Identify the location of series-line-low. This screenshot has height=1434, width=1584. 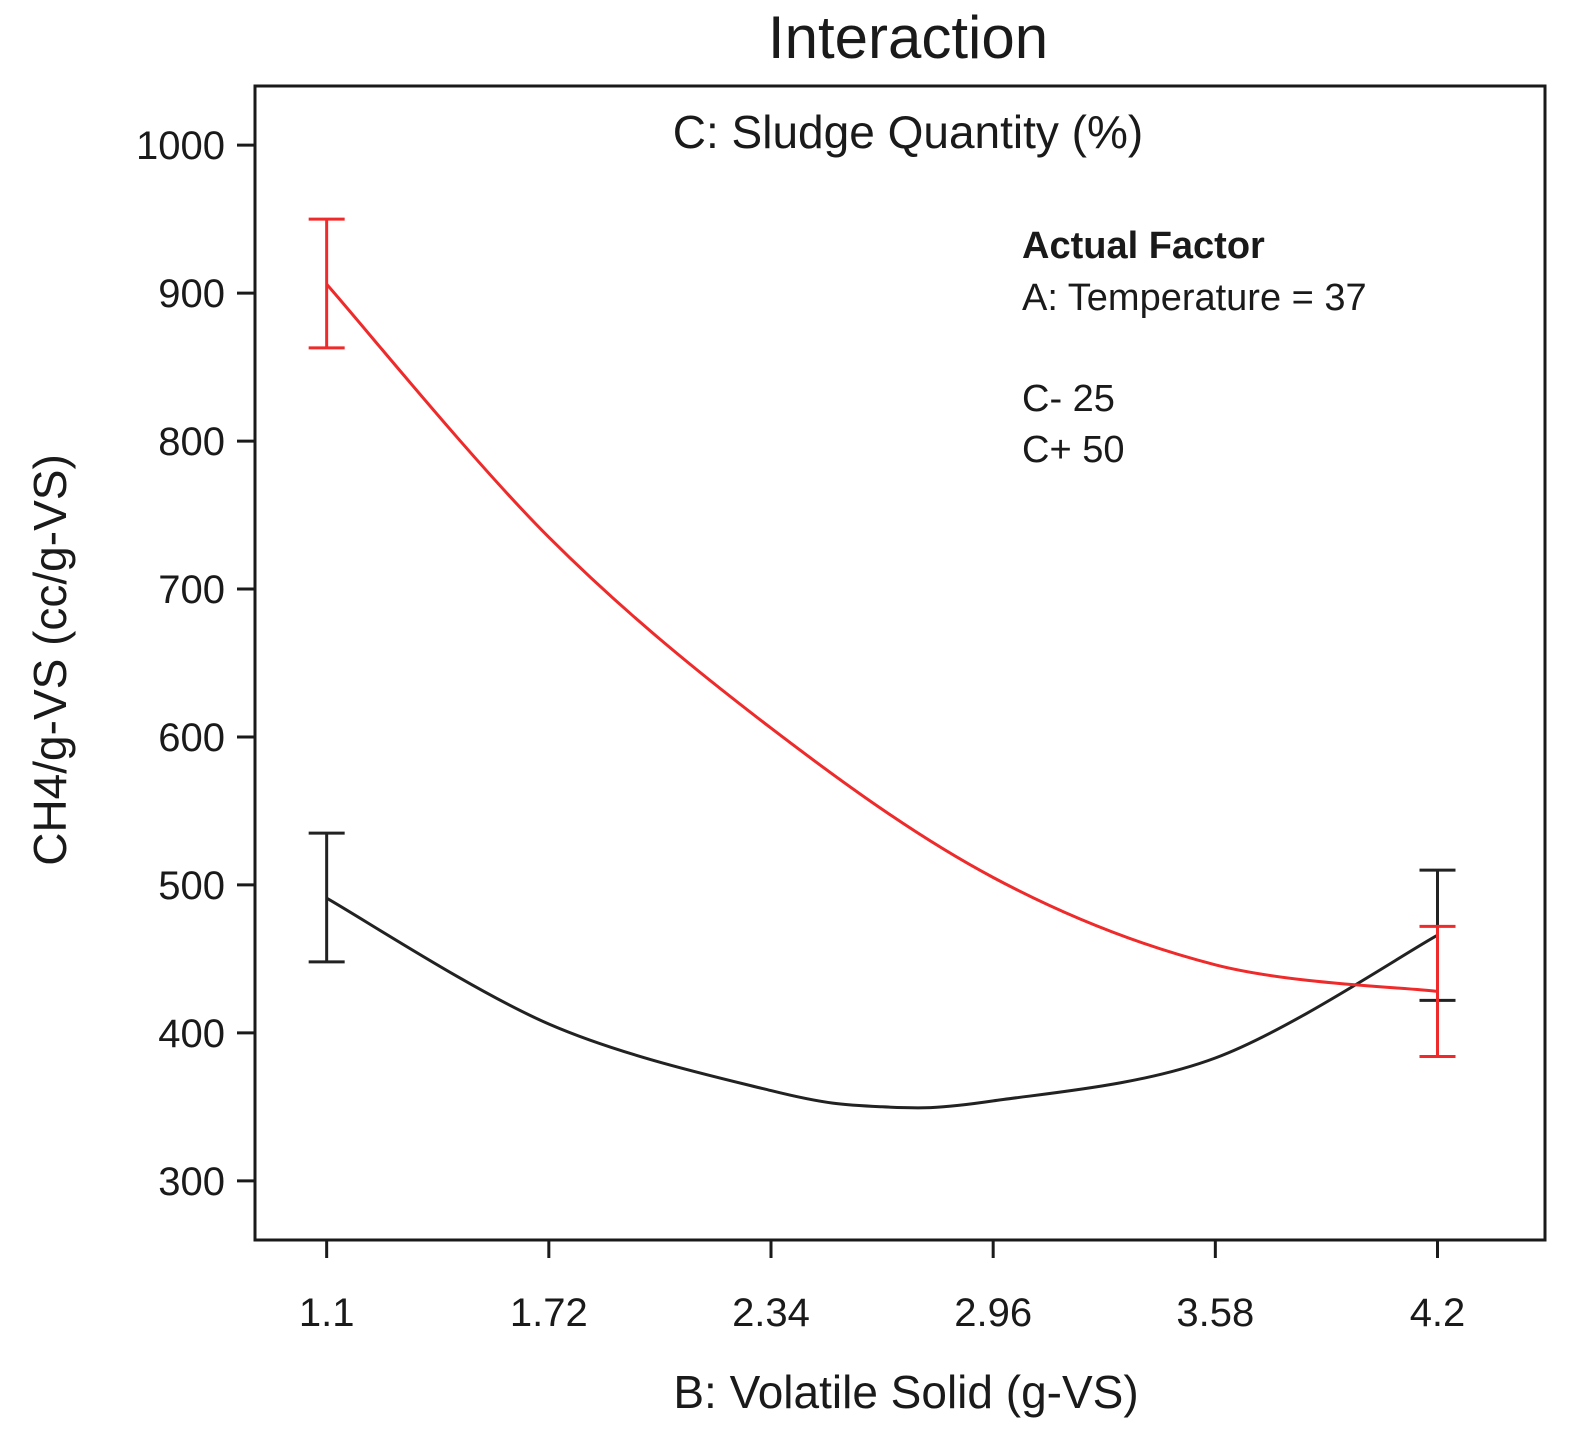
(882, 1003).